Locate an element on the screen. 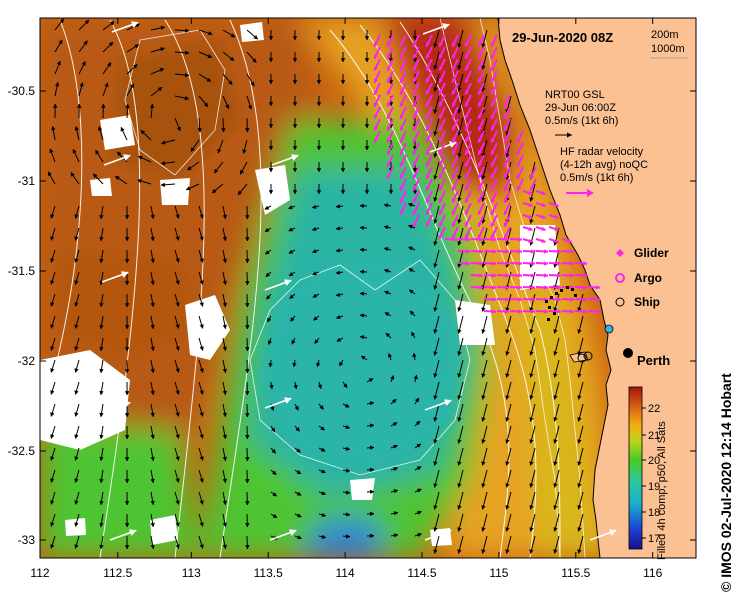 This screenshot has height=592, width=739. colorbar-tick-label: 21 is located at coordinates (654, 436).